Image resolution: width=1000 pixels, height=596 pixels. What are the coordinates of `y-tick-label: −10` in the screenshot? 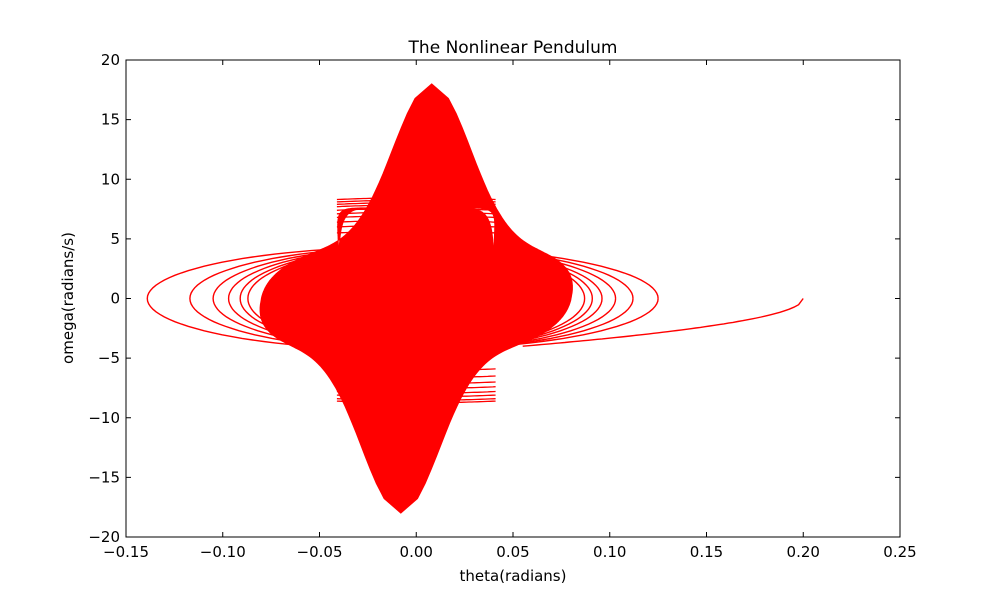 It's located at (104, 418).